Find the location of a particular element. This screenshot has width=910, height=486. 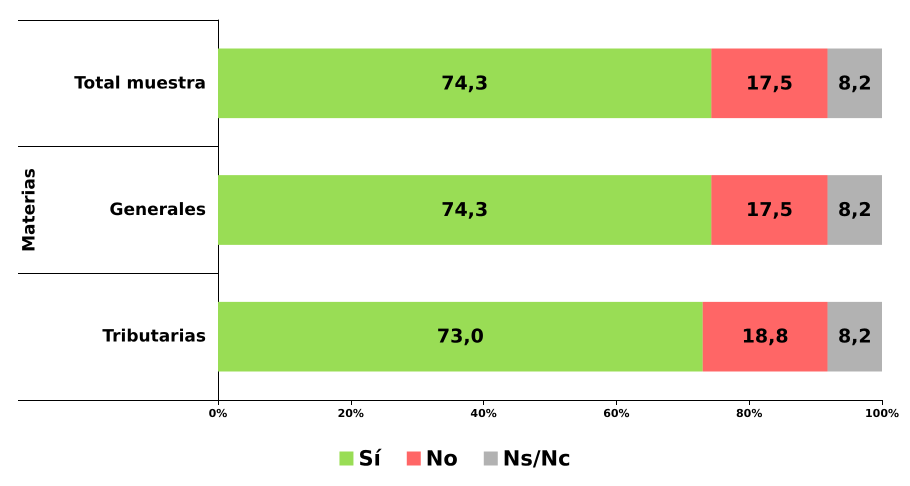

y-tick-label: Tributarias is located at coordinates (154, 336).